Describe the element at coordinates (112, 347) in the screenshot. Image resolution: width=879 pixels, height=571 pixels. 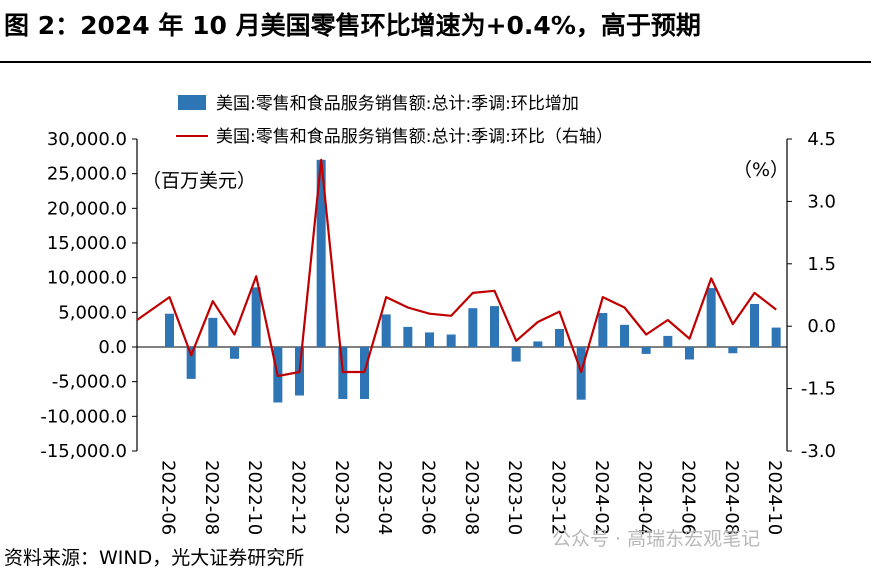
I see `left-tick-label: 0.0` at that location.